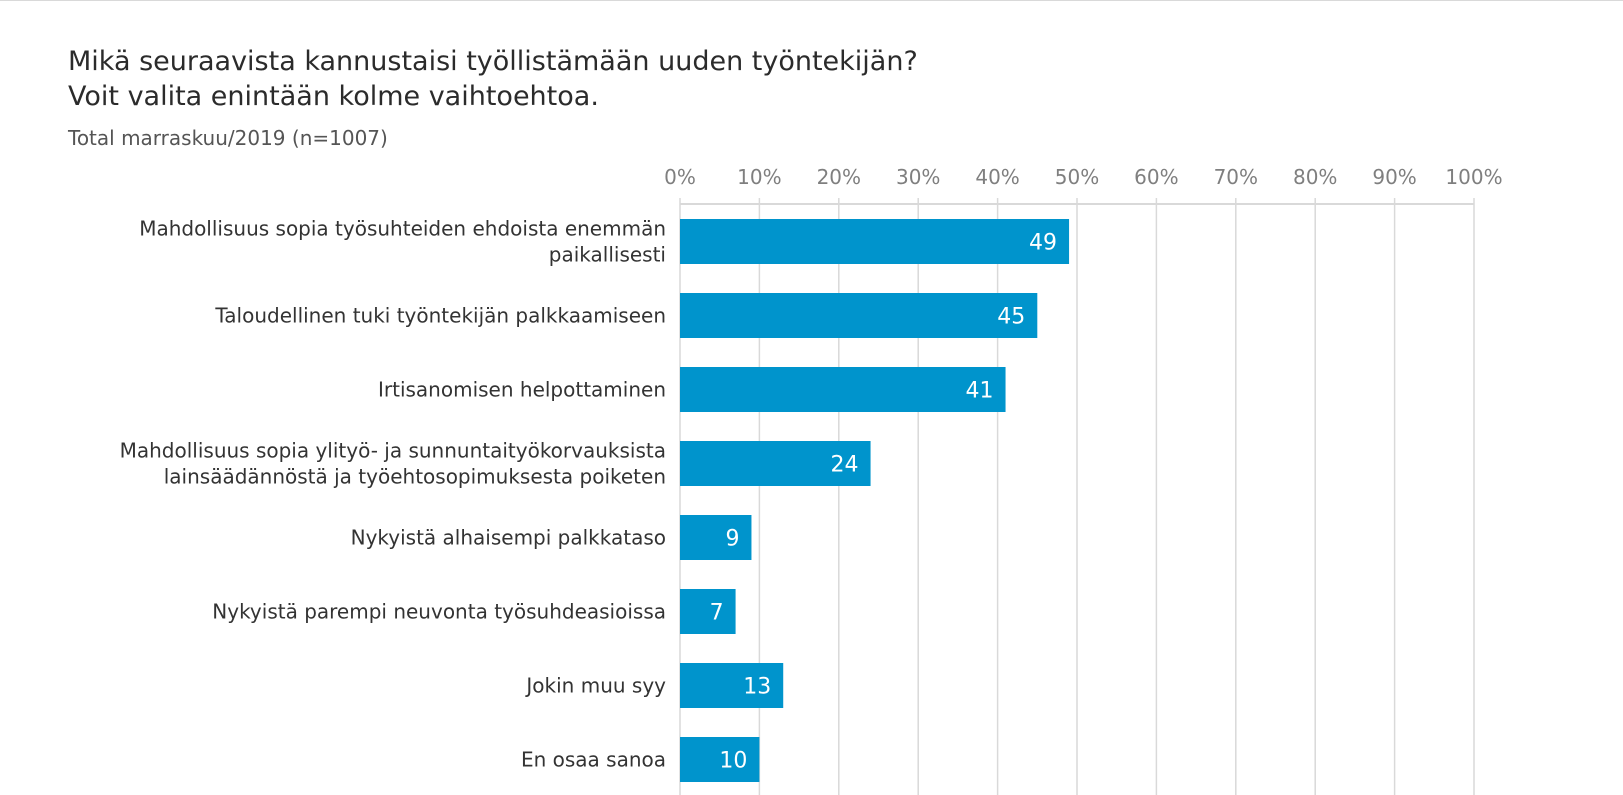  I want to click on x-tick-label: 20%, so click(839, 177).